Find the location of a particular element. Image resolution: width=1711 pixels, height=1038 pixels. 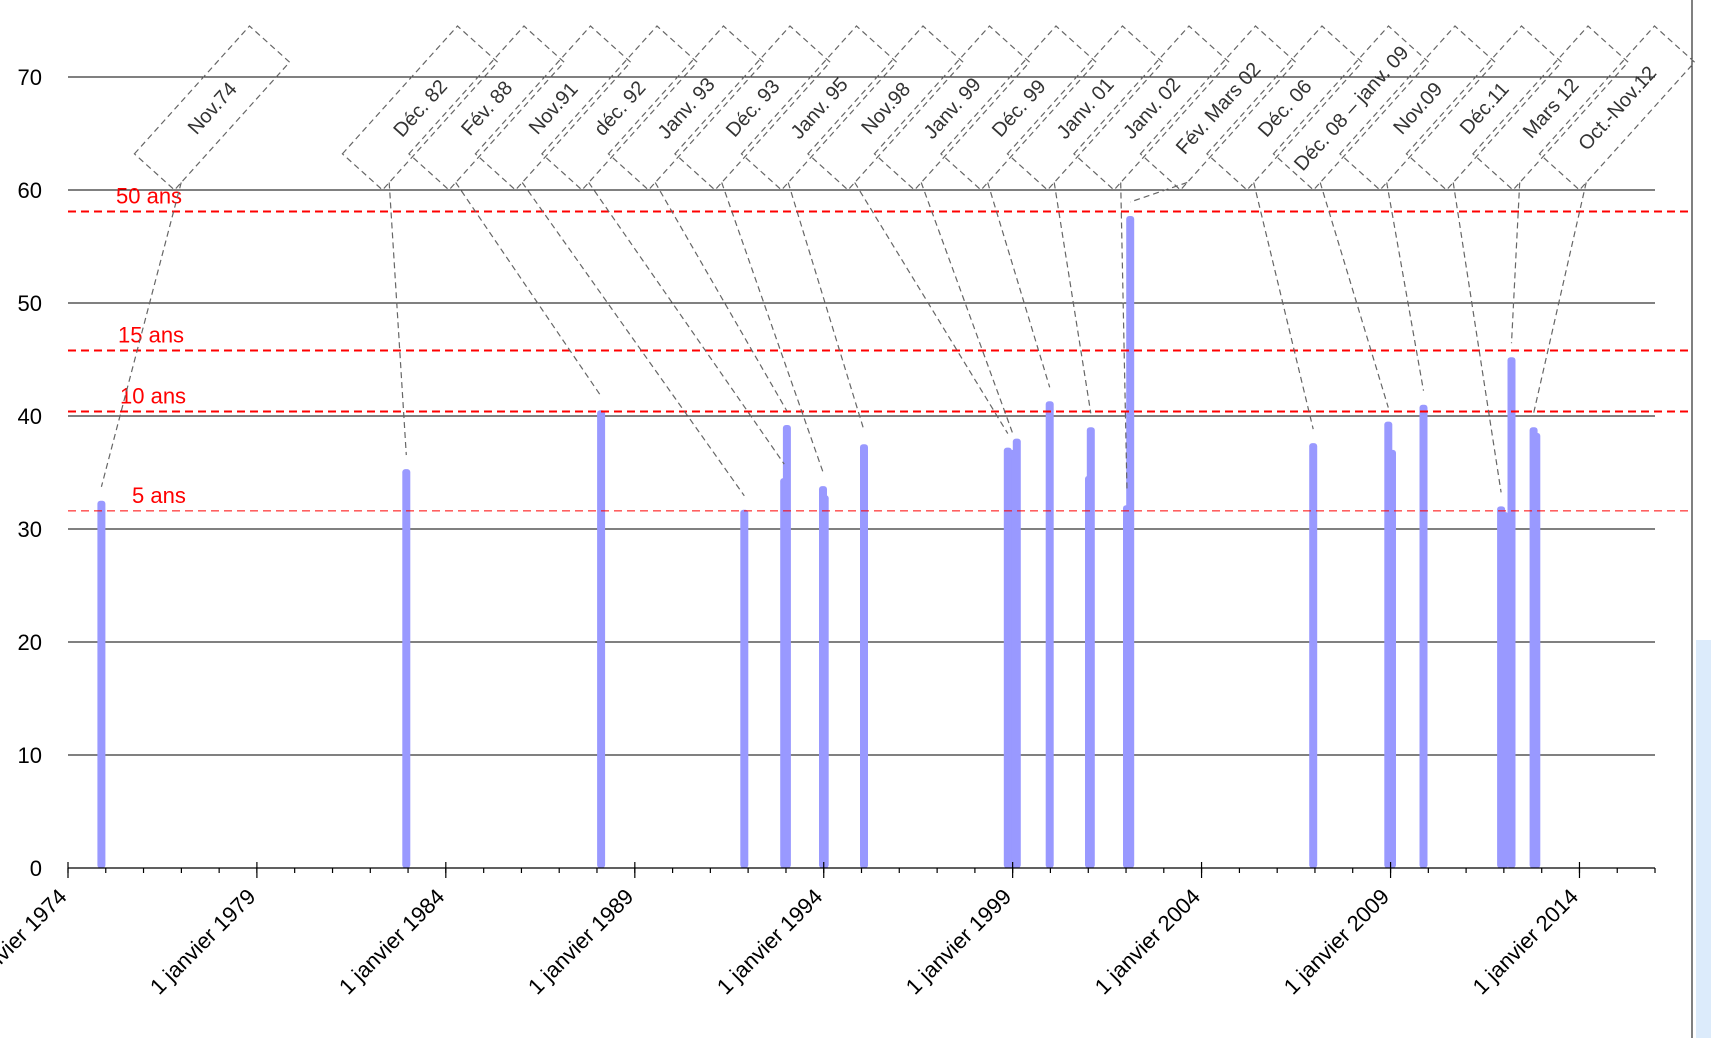

x-tick-label-8: 1 janvier 2014 is located at coordinates (1525, 941).